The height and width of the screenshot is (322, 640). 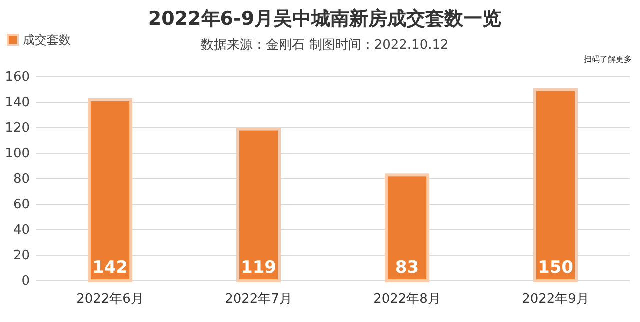 I want to click on text: 扫码了解更多, so click(x=607, y=59).